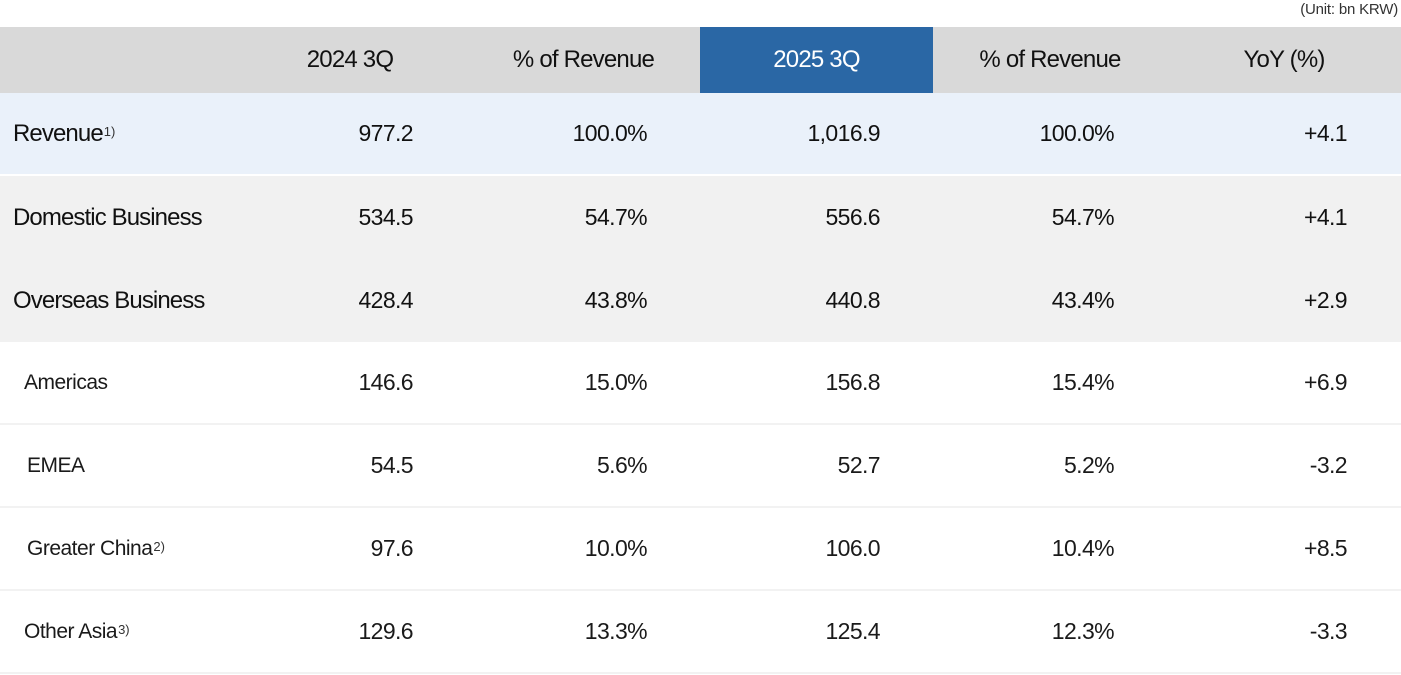 The width and height of the screenshot is (1401, 675). What do you see at coordinates (1083, 217) in the screenshot?
I see `value-2025-pct: 54.7%` at bounding box center [1083, 217].